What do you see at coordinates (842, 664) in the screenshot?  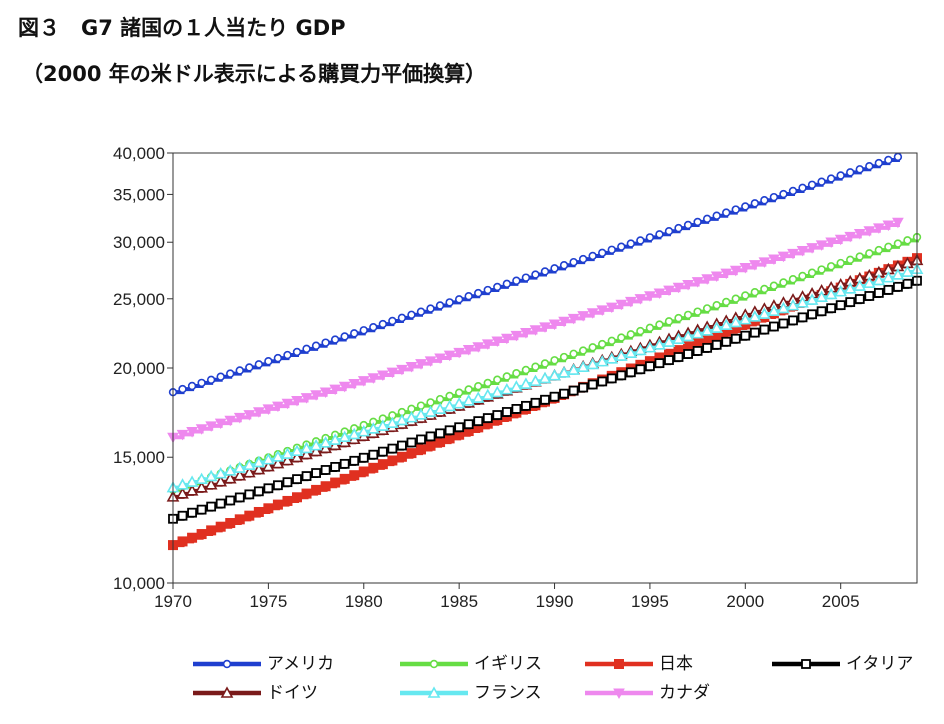 I see `legend-item: イタリア` at bounding box center [842, 664].